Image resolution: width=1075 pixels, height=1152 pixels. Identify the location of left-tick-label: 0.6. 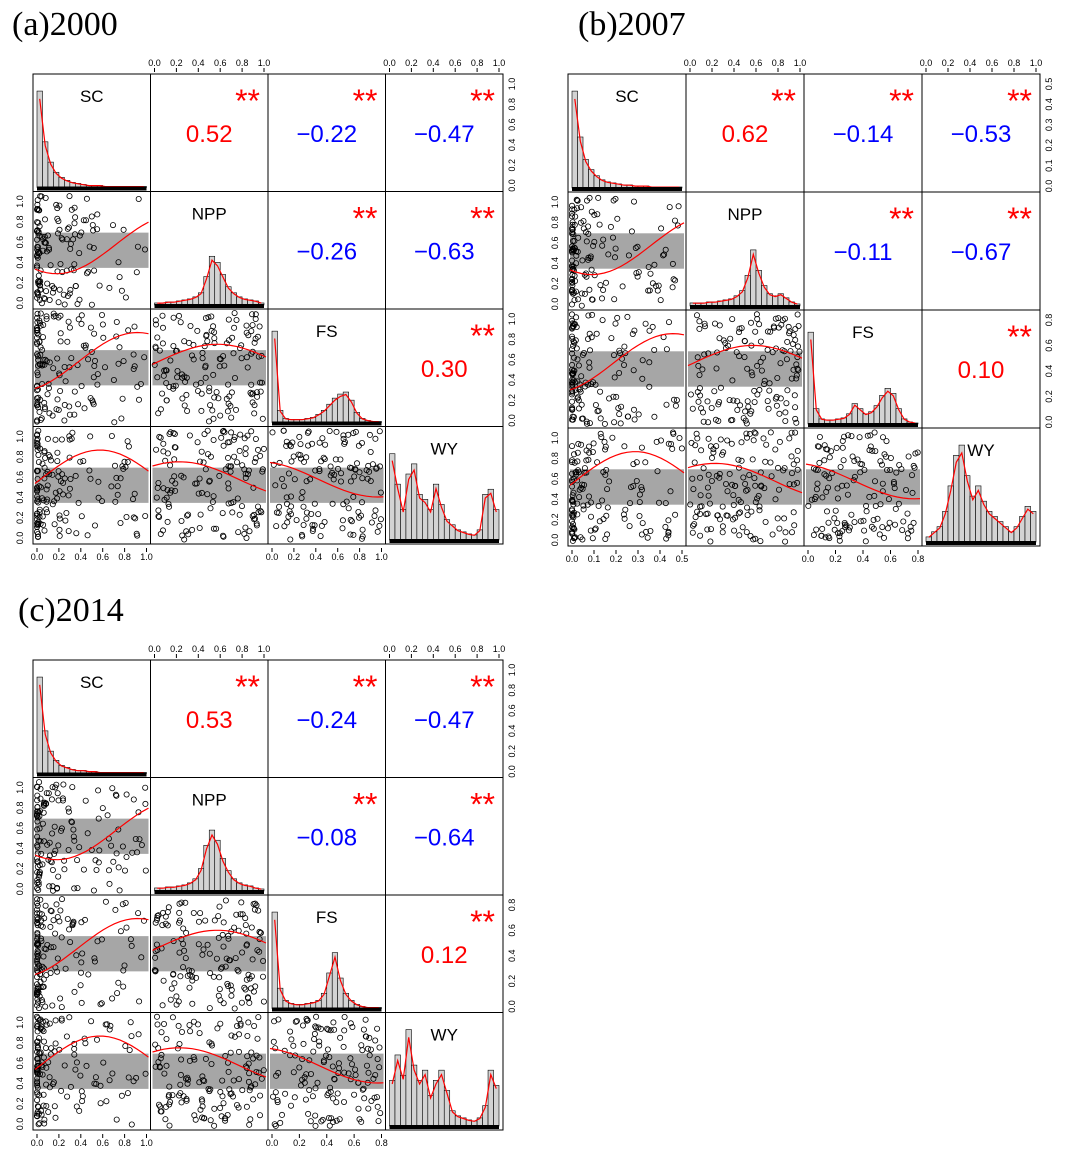
(20, 477).